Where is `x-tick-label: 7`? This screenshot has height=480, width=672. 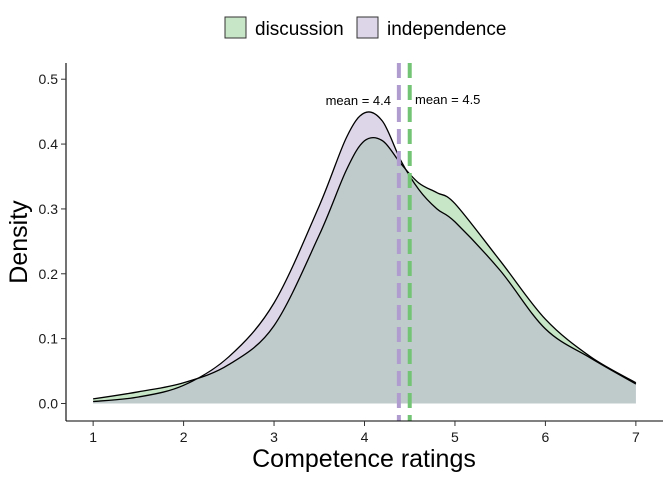
x-tick-label: 7 is located at coordinates (636, 437).